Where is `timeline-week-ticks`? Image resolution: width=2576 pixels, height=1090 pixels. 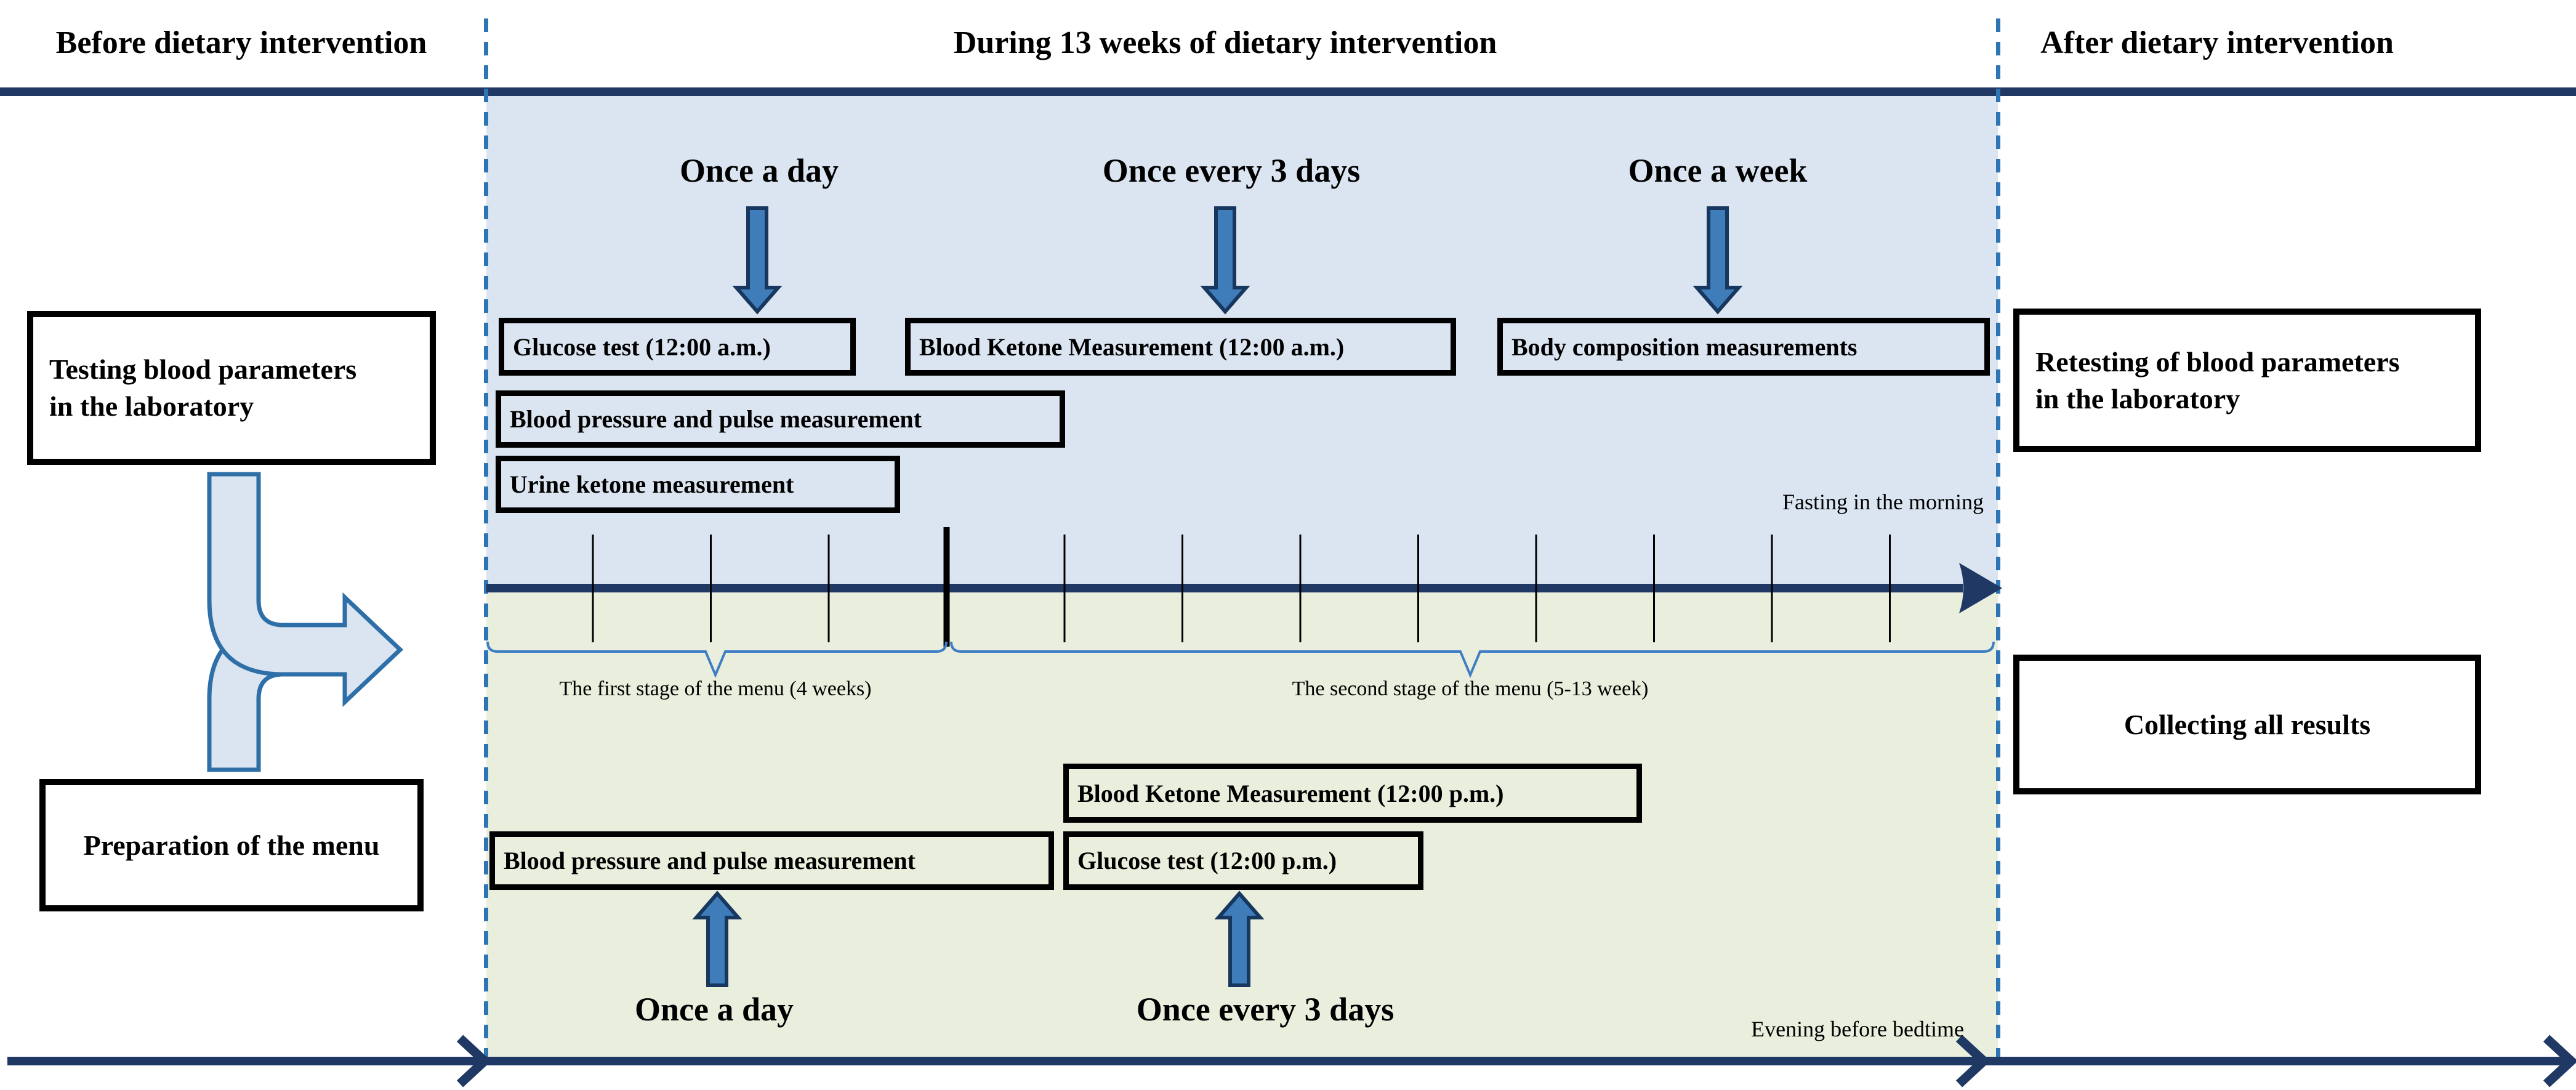 timeline-week-ticks is located at coordinates (1241, 587).